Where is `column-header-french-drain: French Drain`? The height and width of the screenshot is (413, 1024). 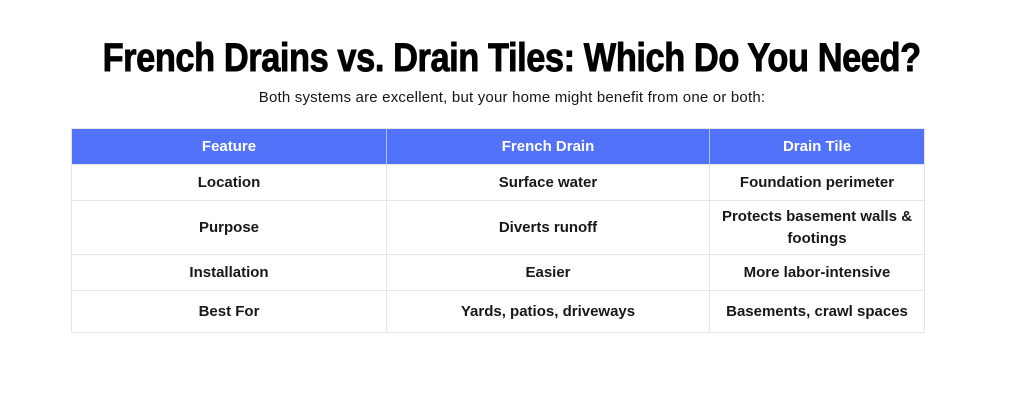
column-header-french-drain: French Drain is located at coordinates (548, 147).